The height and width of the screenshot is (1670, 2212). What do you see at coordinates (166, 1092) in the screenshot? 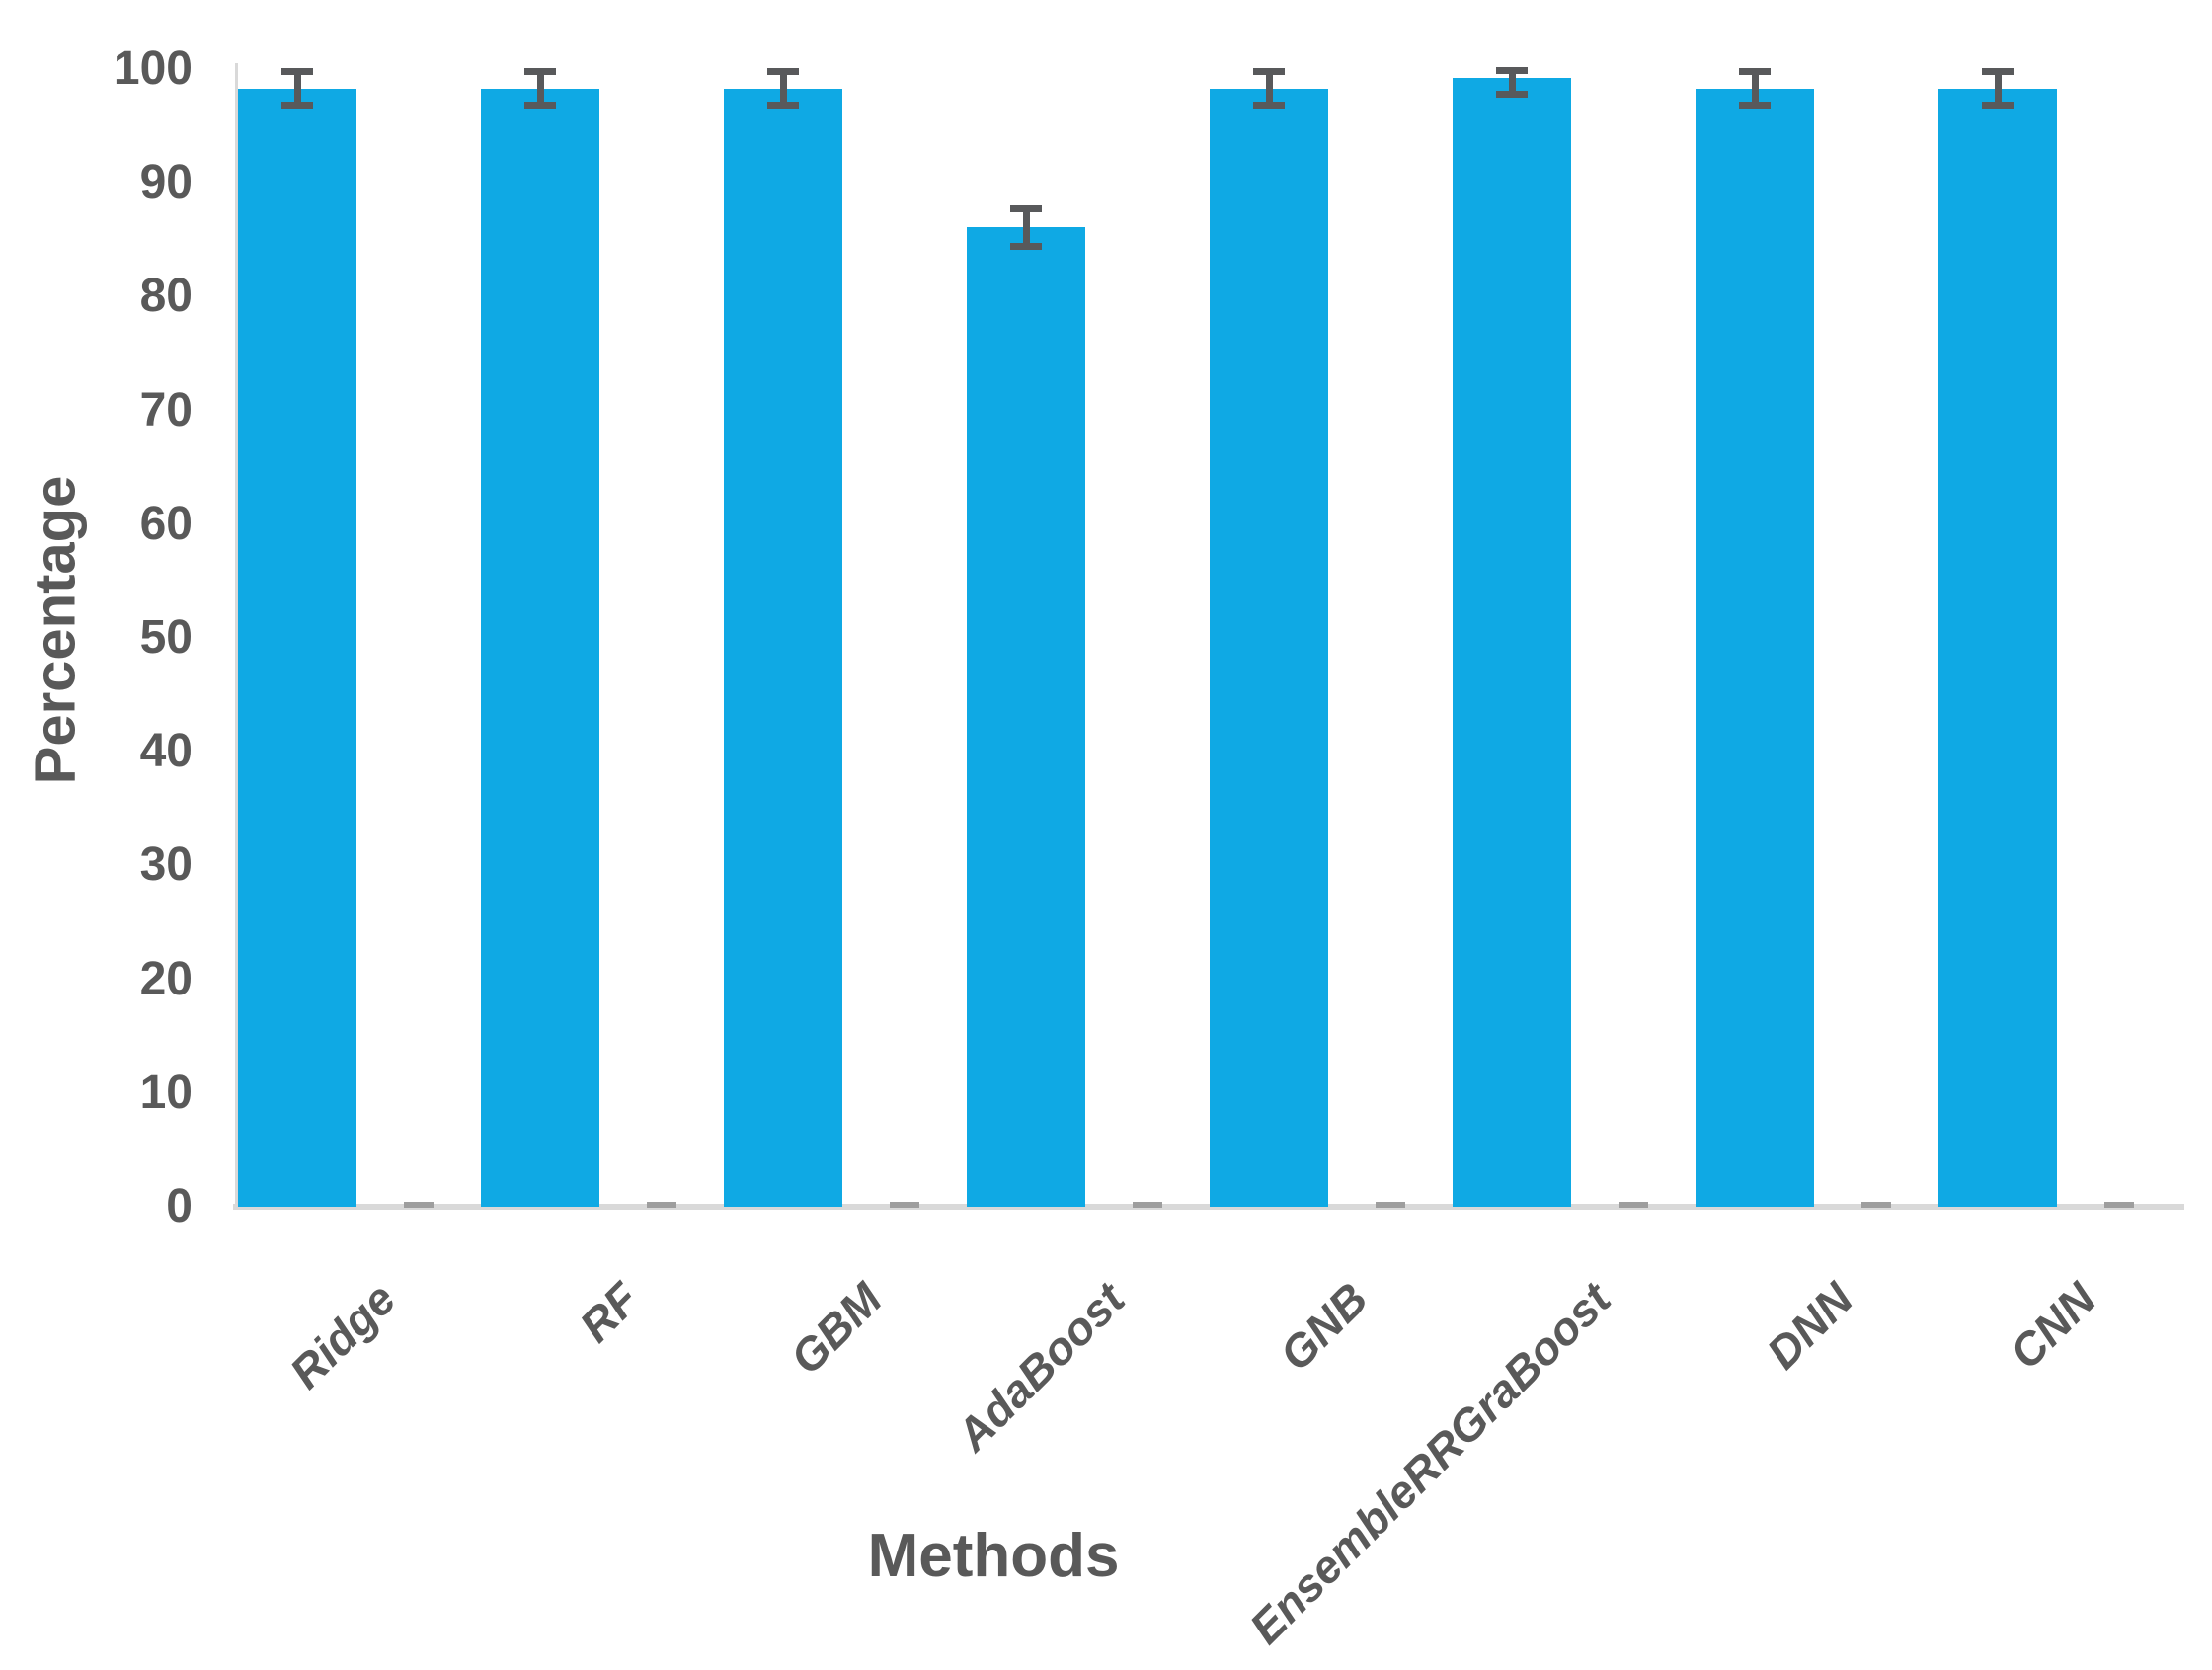
I see `y-tick-10: 10` at bounding box center [166, 1092].